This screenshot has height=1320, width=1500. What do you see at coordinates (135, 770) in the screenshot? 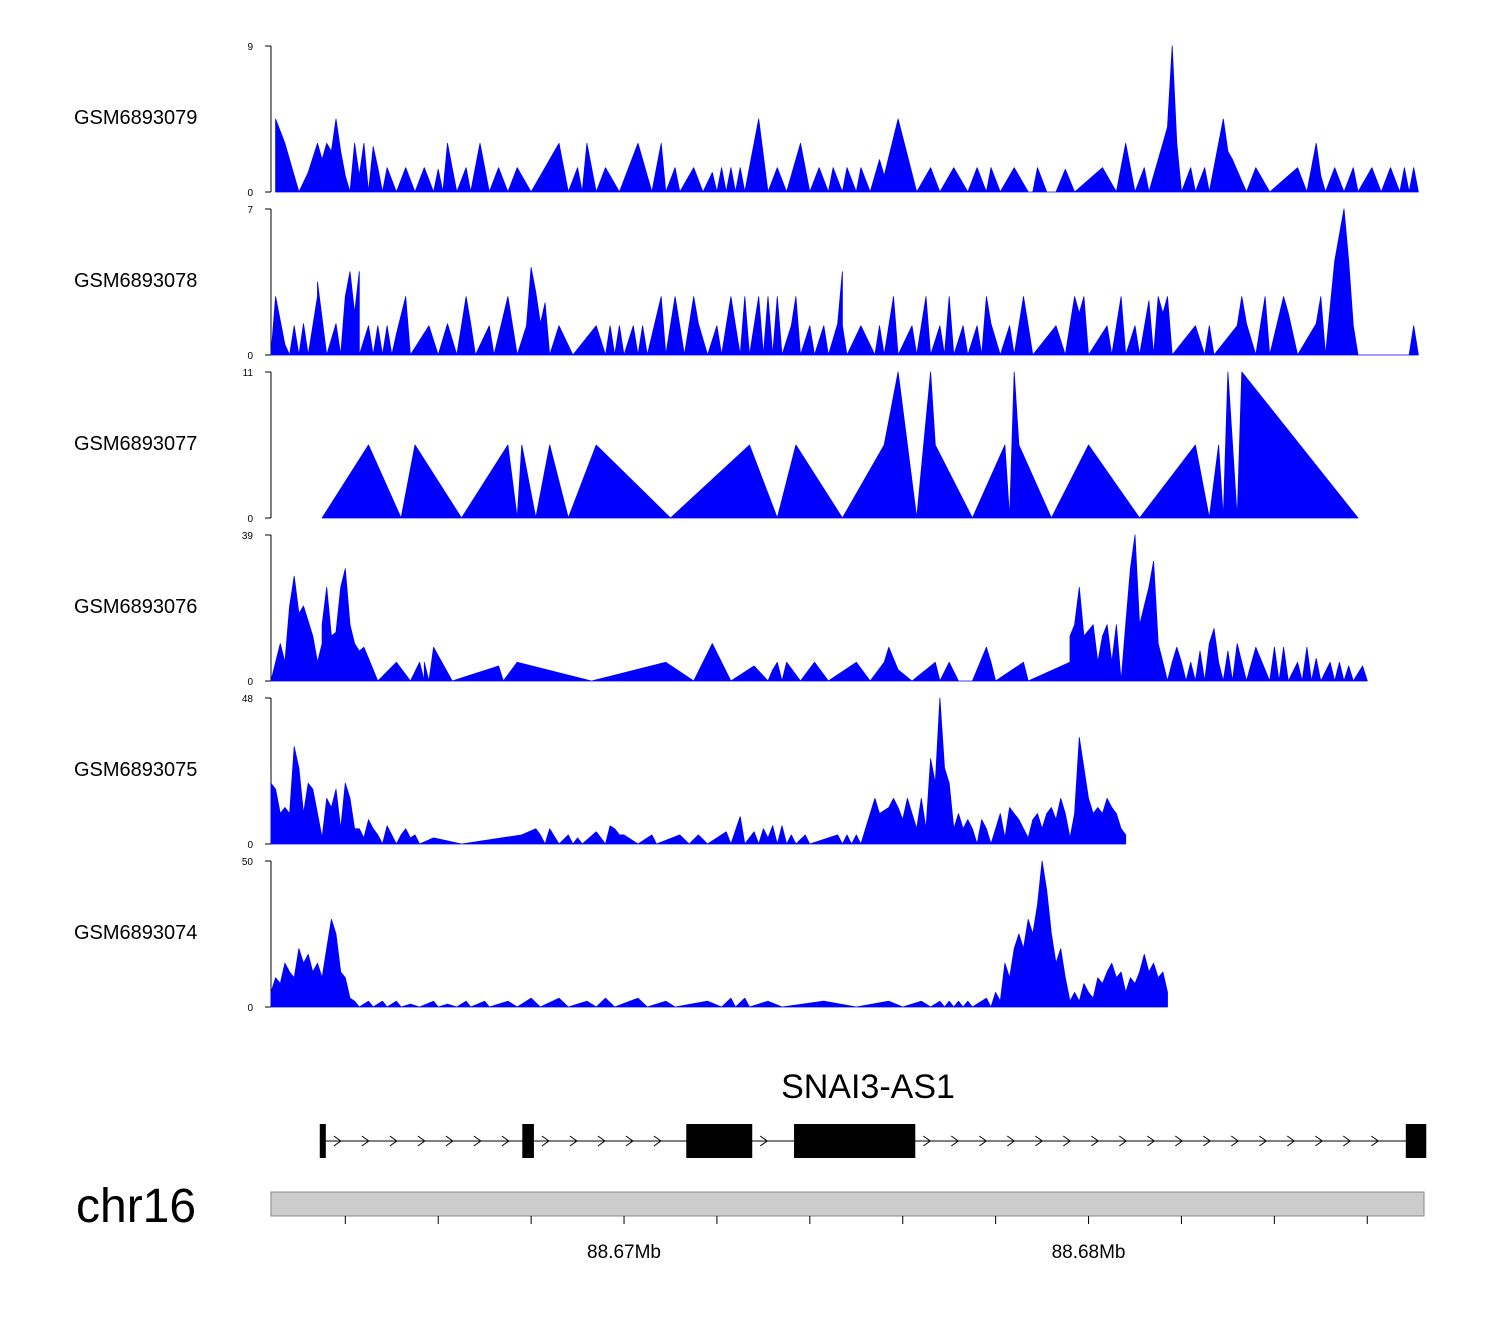
I see `track-label: GSM6893075` at bounding box center [135, 770].